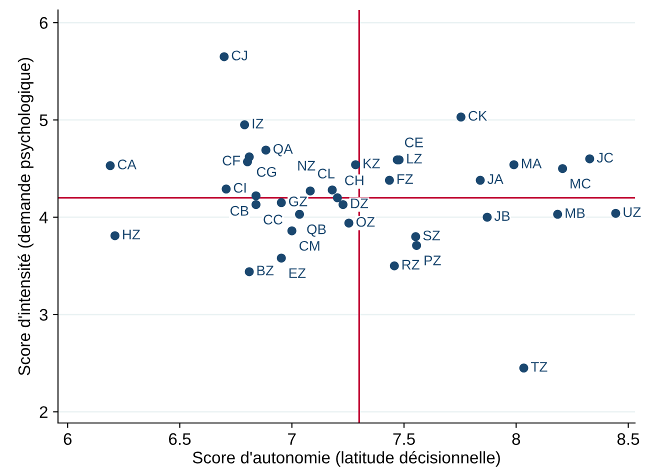 Image resolution: width=660 pixels, height=468 pixels. Describe the element at coordinates (502, 216) in the screenshot. I see `data-label: JB` at that location.